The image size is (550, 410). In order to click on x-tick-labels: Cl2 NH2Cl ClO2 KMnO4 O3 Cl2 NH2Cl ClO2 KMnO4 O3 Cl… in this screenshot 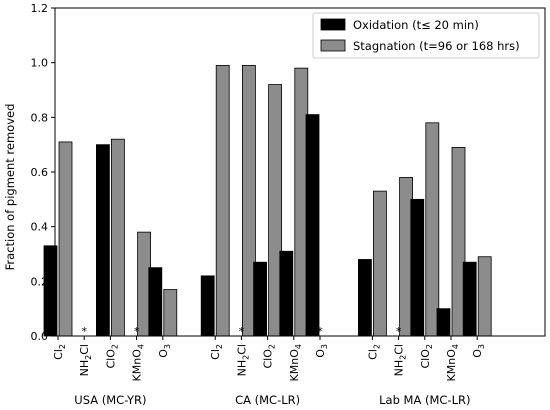, I will do `click(269, 358)`.